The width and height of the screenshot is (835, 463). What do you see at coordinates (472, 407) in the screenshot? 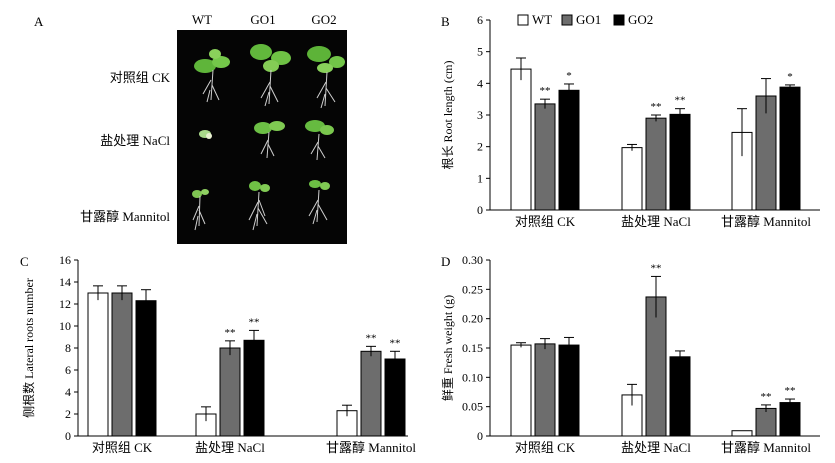
I see `chart-d-y-tick-label: 0.05` at bounding box center [472, 407].